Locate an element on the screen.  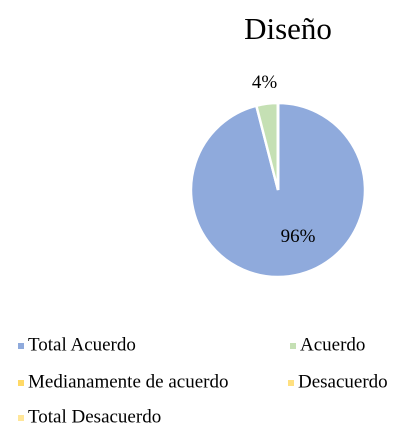
legend-label: Acuerdo is located at coordinates (332, 344).